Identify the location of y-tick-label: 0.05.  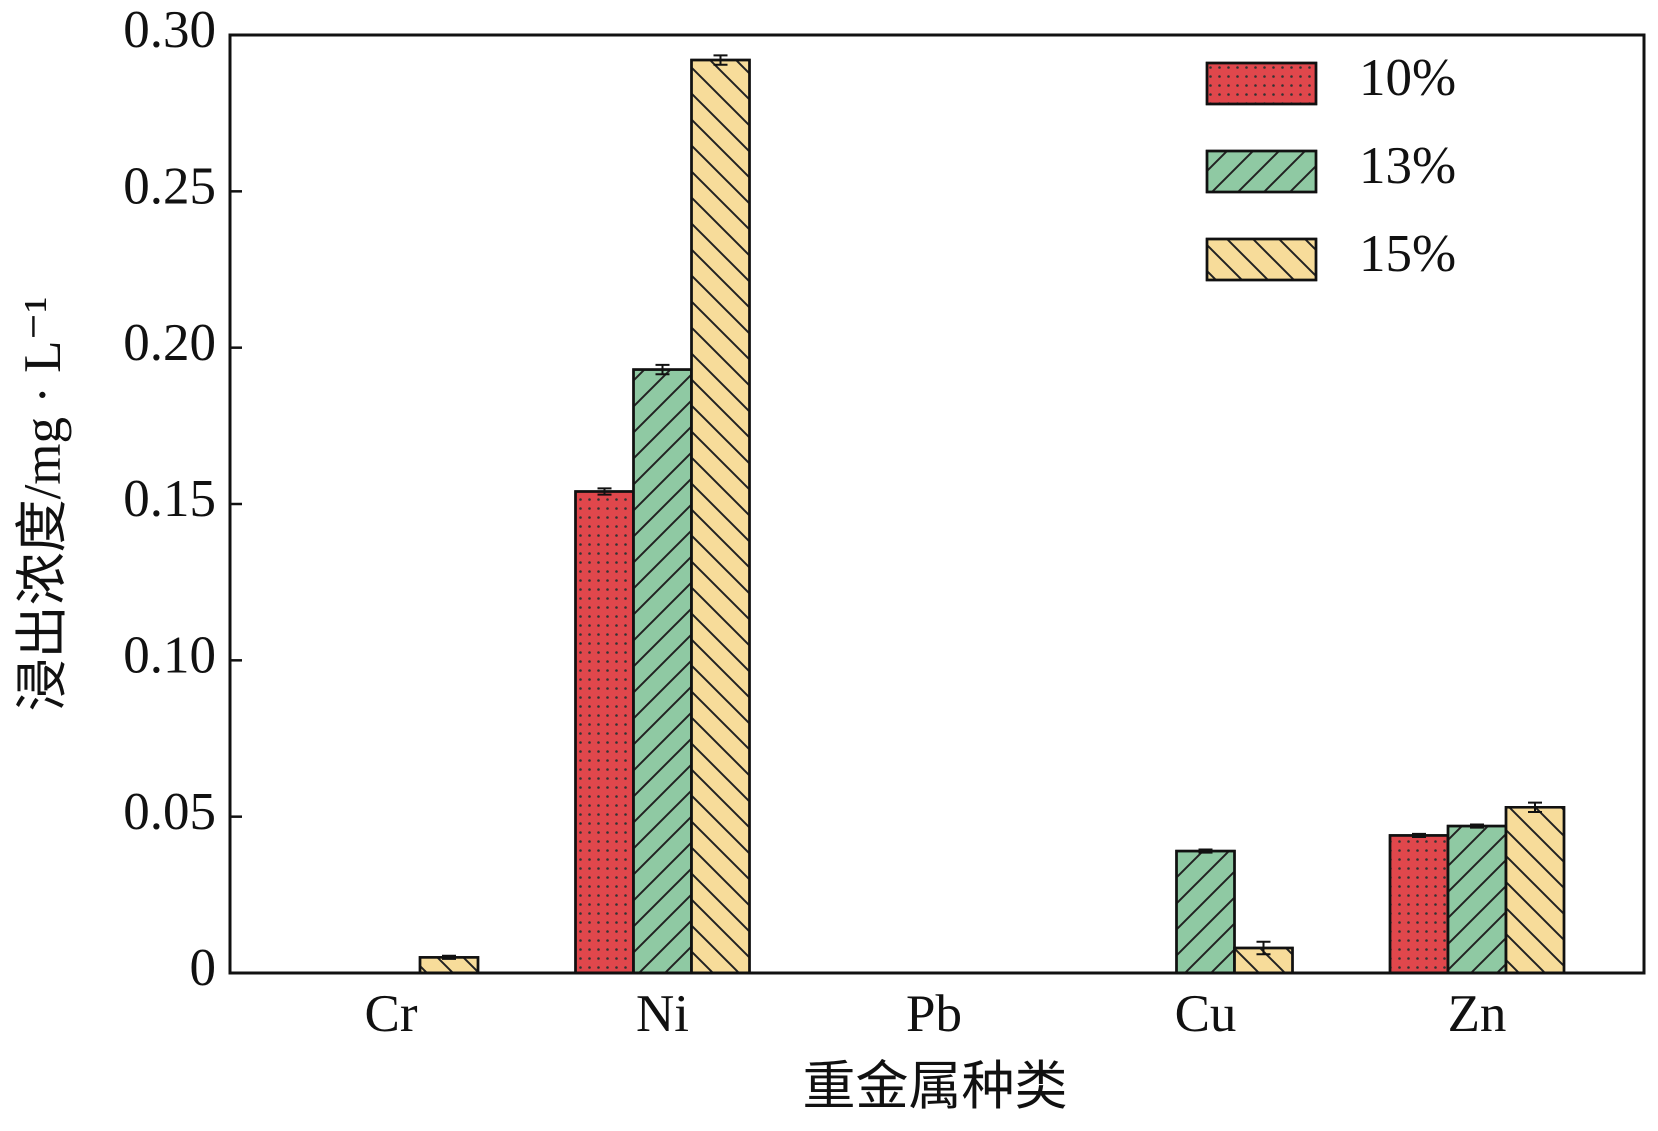
(169, 812).